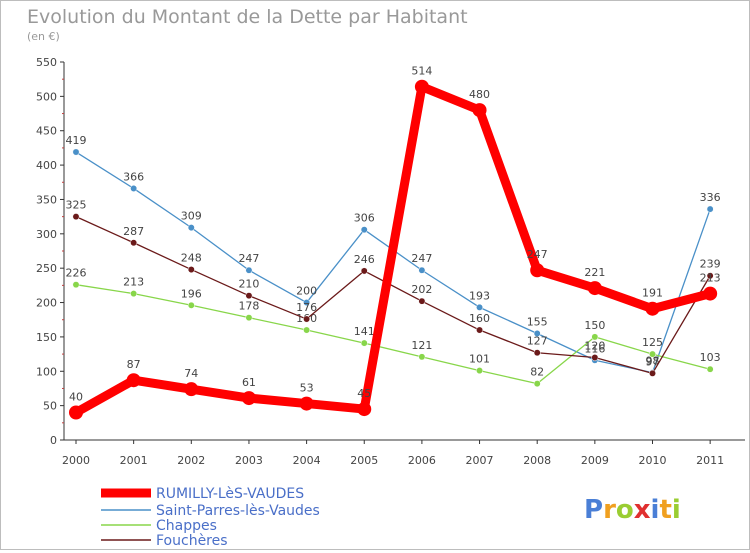  I want to click on x-tick-label: 2004, so click(307, 460).